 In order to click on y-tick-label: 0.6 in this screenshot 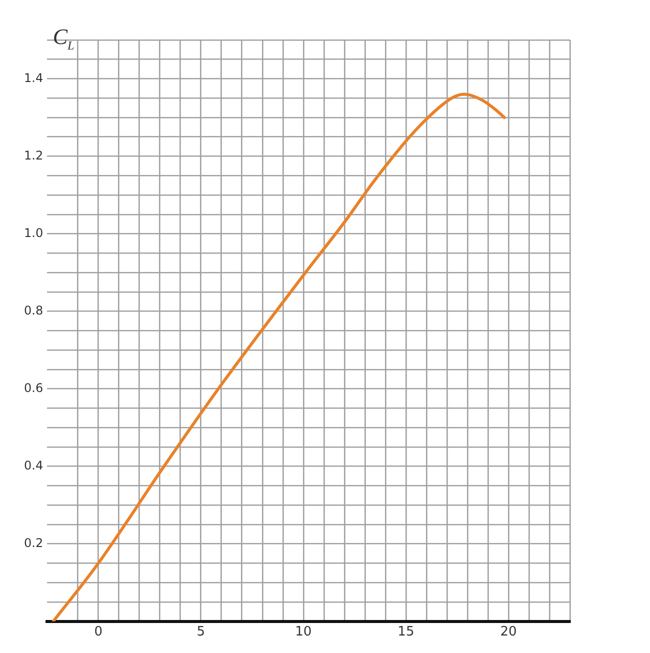, I will do `click(34, 387)`.